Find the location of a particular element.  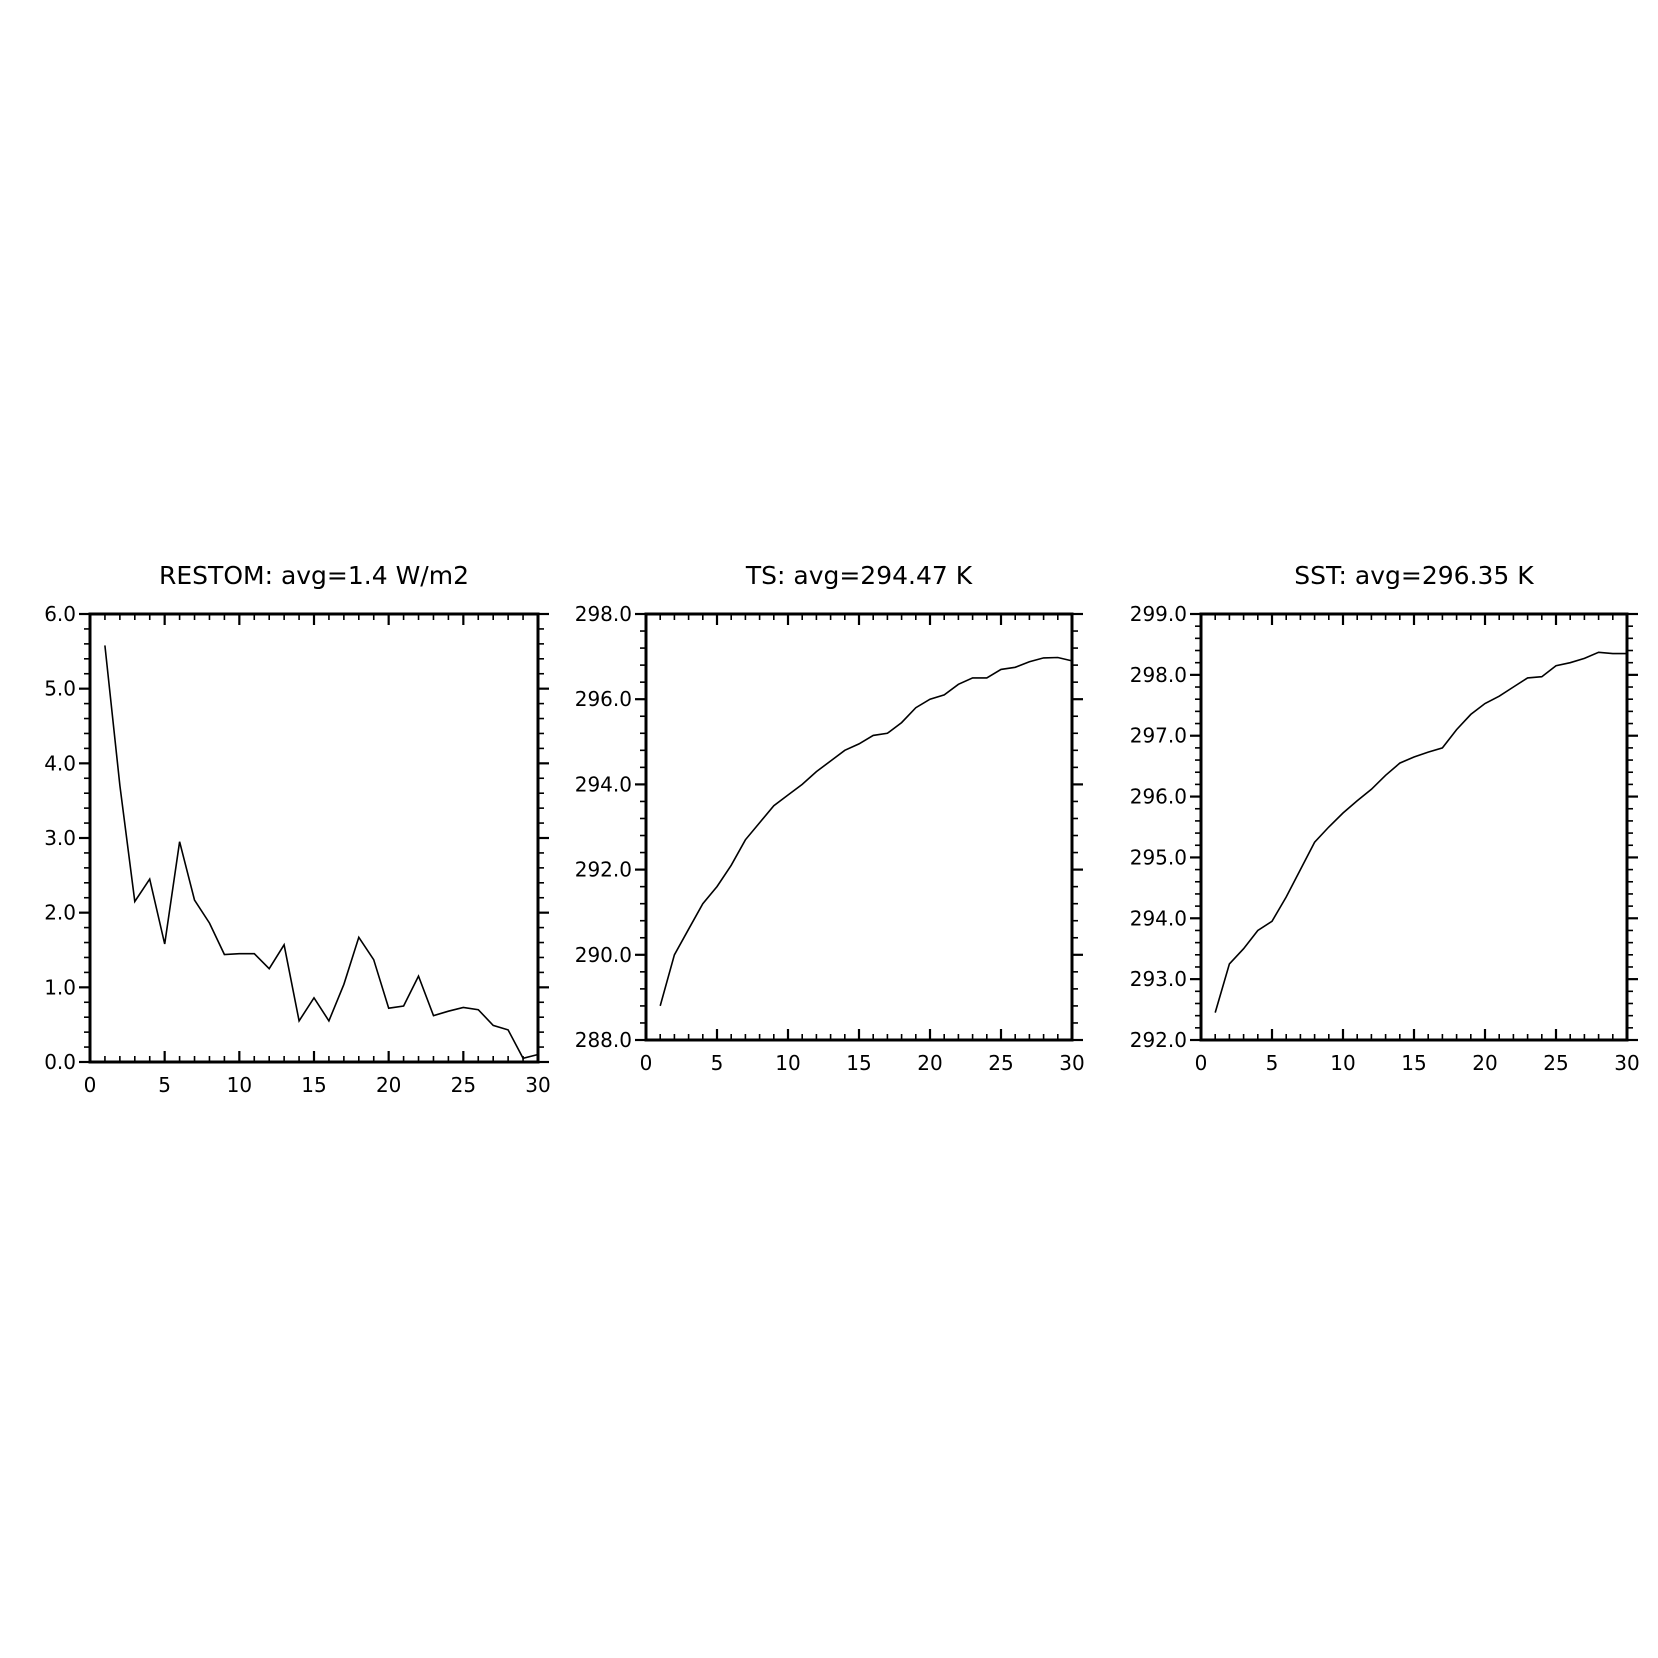

y-tick-label: 6.0 is located at coordinates (60, 614).